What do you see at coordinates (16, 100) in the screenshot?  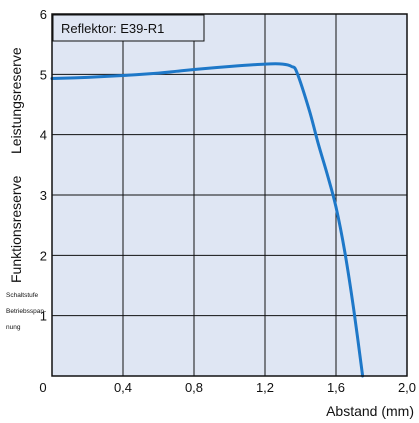 I see `y-axis-label-line2: Leistungsreserve` at bounding box center [16, 100].